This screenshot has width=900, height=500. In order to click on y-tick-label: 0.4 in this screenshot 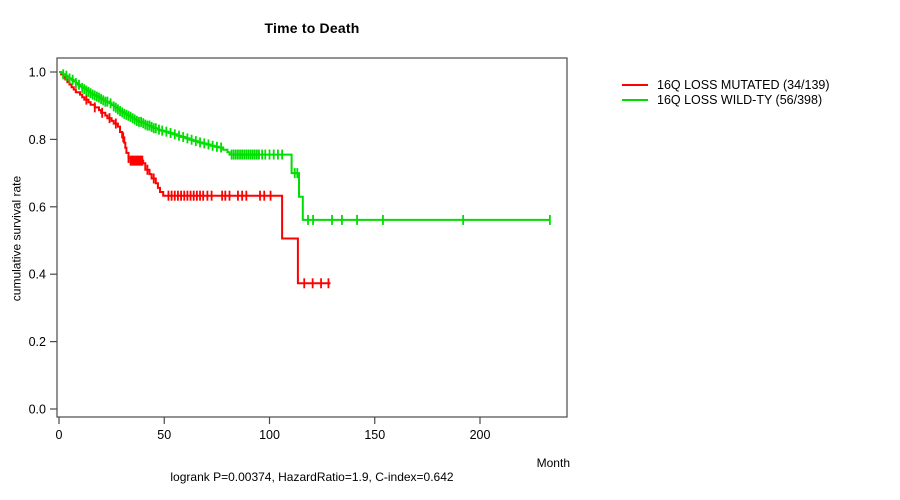, I will do `click(37, 275)`.